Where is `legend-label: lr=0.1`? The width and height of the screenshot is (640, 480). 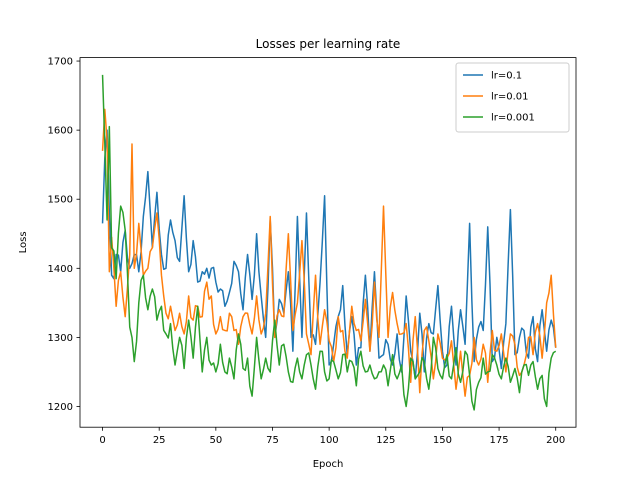 legend-label: lr=0.1 is located at coordinates (506, 76).